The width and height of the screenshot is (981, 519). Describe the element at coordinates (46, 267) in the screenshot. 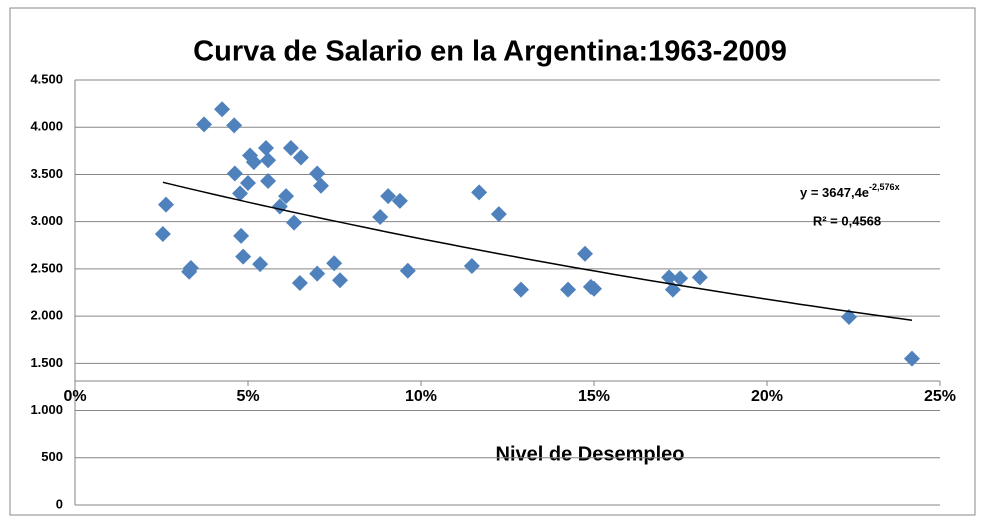

I see `y-tick-label: 2.500` at that location.